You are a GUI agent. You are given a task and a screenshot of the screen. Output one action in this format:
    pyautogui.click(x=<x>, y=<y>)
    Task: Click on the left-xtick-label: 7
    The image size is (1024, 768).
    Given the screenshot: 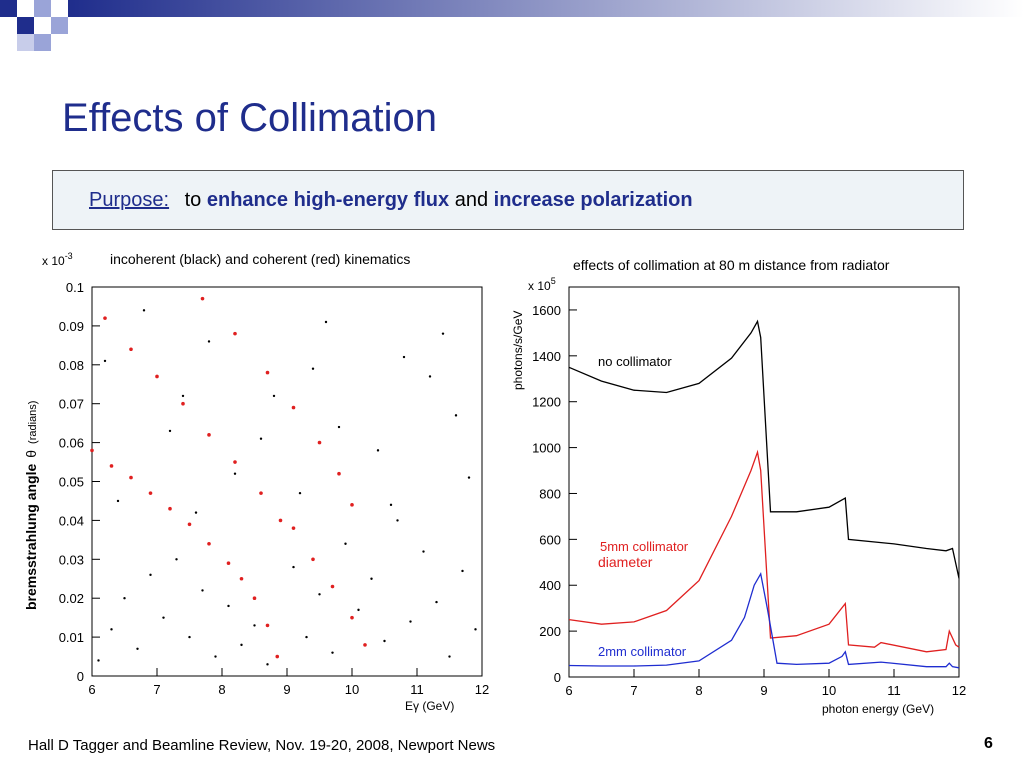 What is the action you would take?
    pyautogui.click(x=156, y=689)
    